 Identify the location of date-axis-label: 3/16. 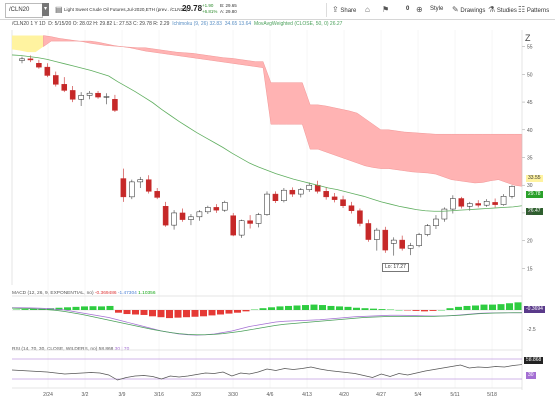
(159, 395).